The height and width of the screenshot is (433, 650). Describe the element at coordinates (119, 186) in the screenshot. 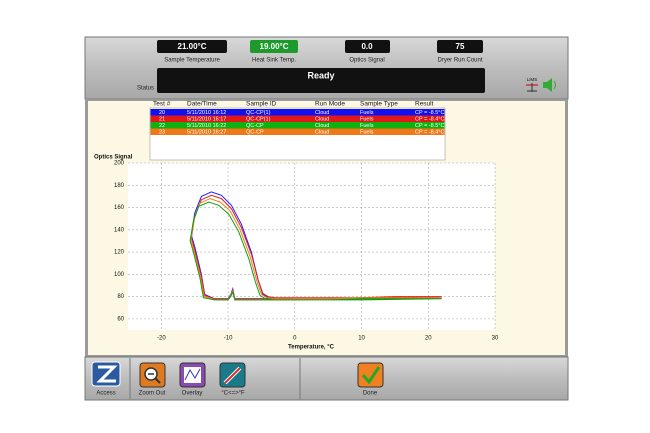

I see `y-tick-label: 180` at that location.